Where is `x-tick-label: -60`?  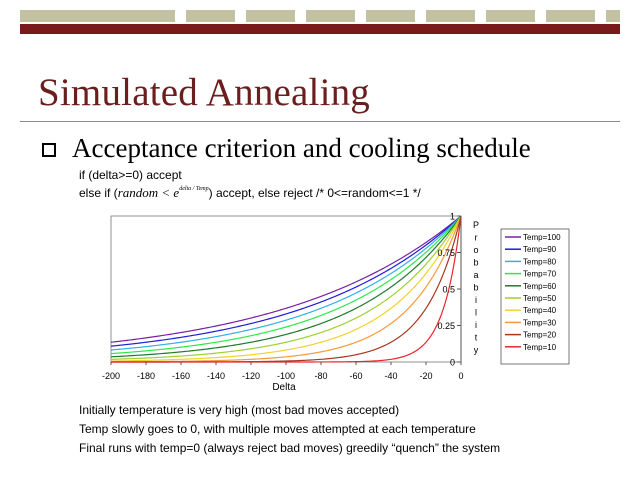
x-tick-label: -60 is located at coordinates (355, 376).